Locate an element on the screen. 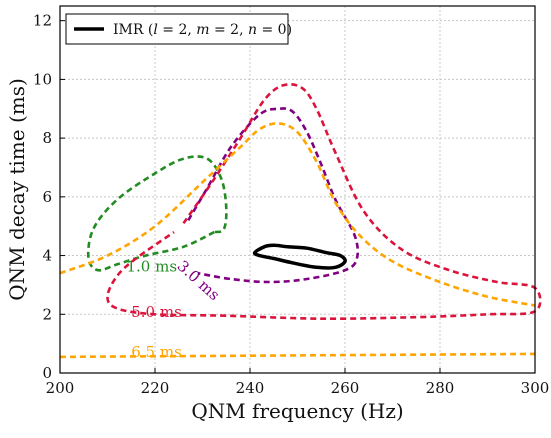 The height and width of the screenshot is (438, 551). y-tick-label-4: 8 is located at coordinates (47, 138).